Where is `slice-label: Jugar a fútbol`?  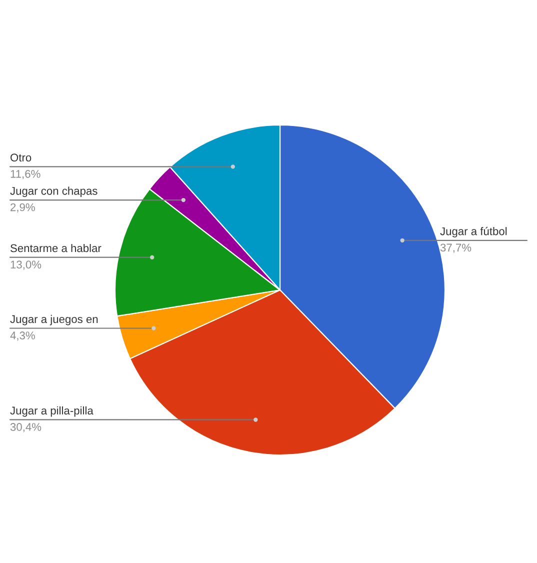
slice-label: Jugar a fútbol is located at coordinates (473, 232).